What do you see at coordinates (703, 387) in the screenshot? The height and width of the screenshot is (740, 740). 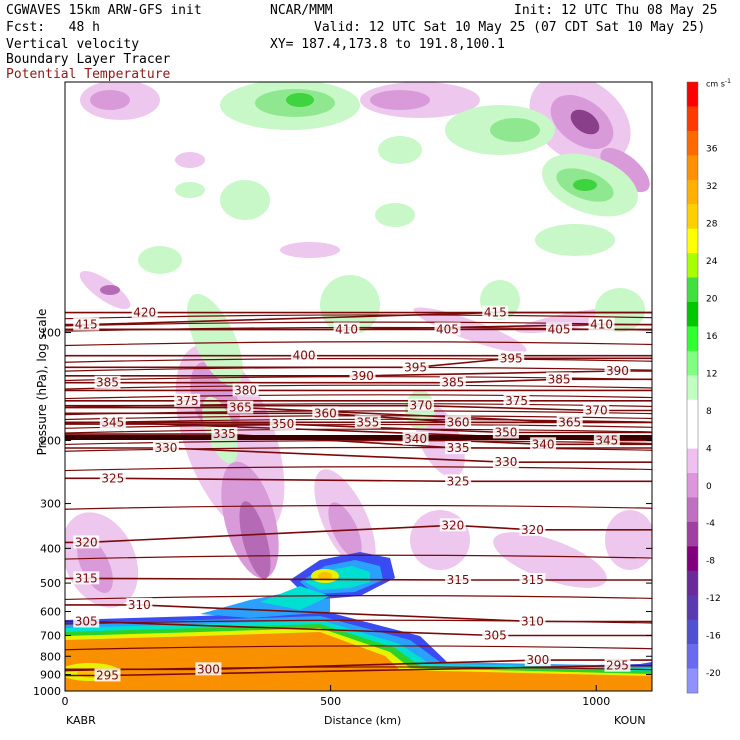 I see `colorbar: 36 32 28 24 20 16 12 8 4 0 -4 -8 -12 -16 -20` at bounding box center [703, 387].